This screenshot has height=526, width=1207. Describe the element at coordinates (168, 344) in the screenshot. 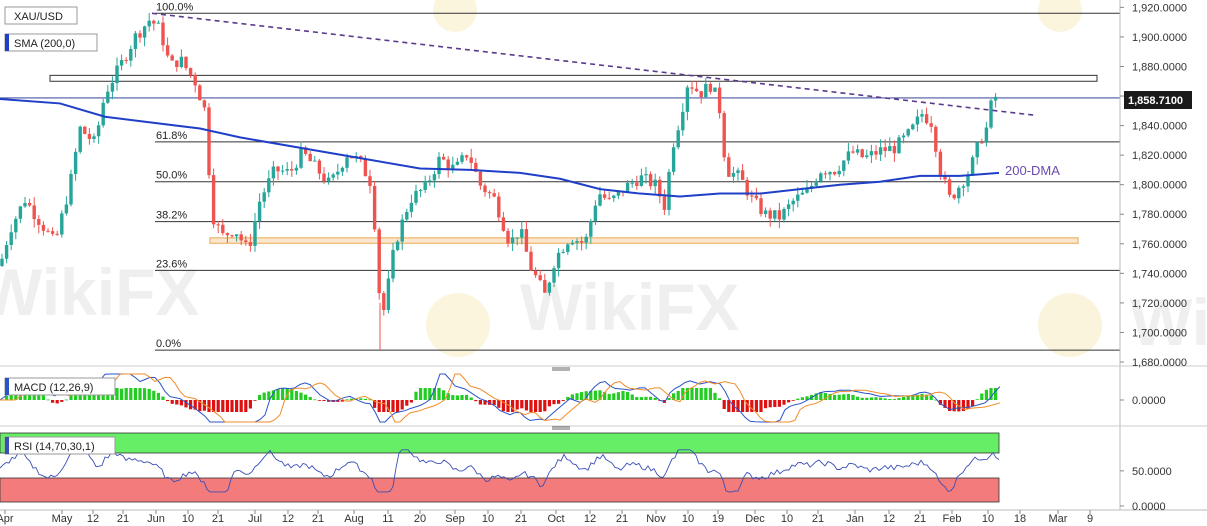

I see `fib-level-label: 0.0%` at that location.